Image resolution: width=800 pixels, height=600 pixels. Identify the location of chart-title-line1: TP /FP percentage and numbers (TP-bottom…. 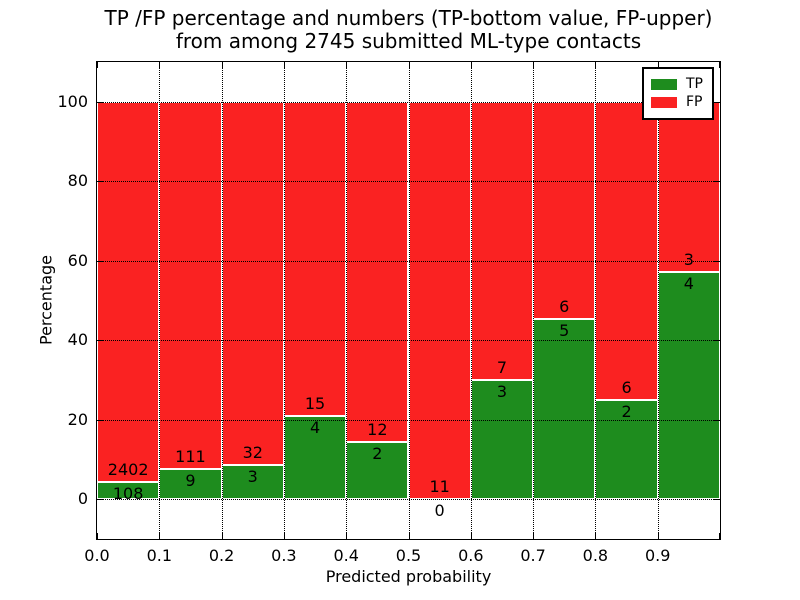
(408, 18).